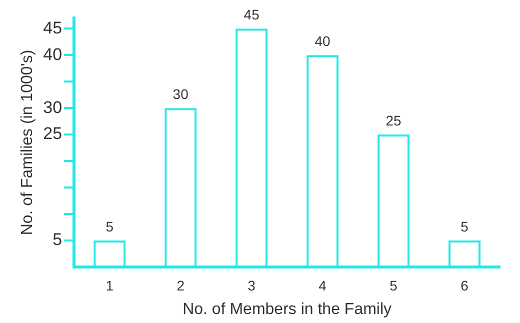  What do you see at coordinates (27, 143) in the screenshot?
I see `y-axis-title: No. of Families (in 1000's)` at bounding box center [27, 143].